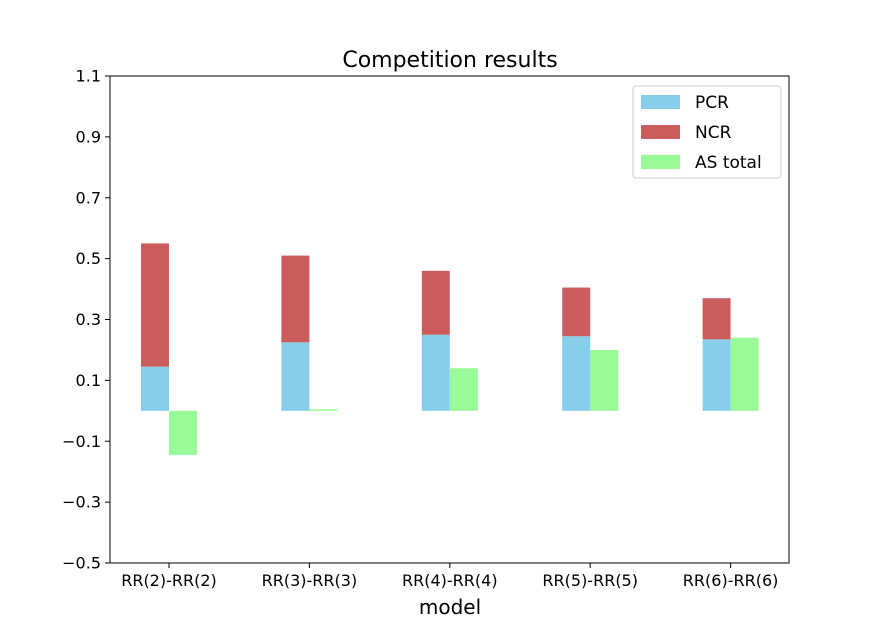  What do you see at coordinates (310, 580) in the screenshot?
I see `x-tick-label: RR(3)-RR(3)` at bounding box center [310, 580].